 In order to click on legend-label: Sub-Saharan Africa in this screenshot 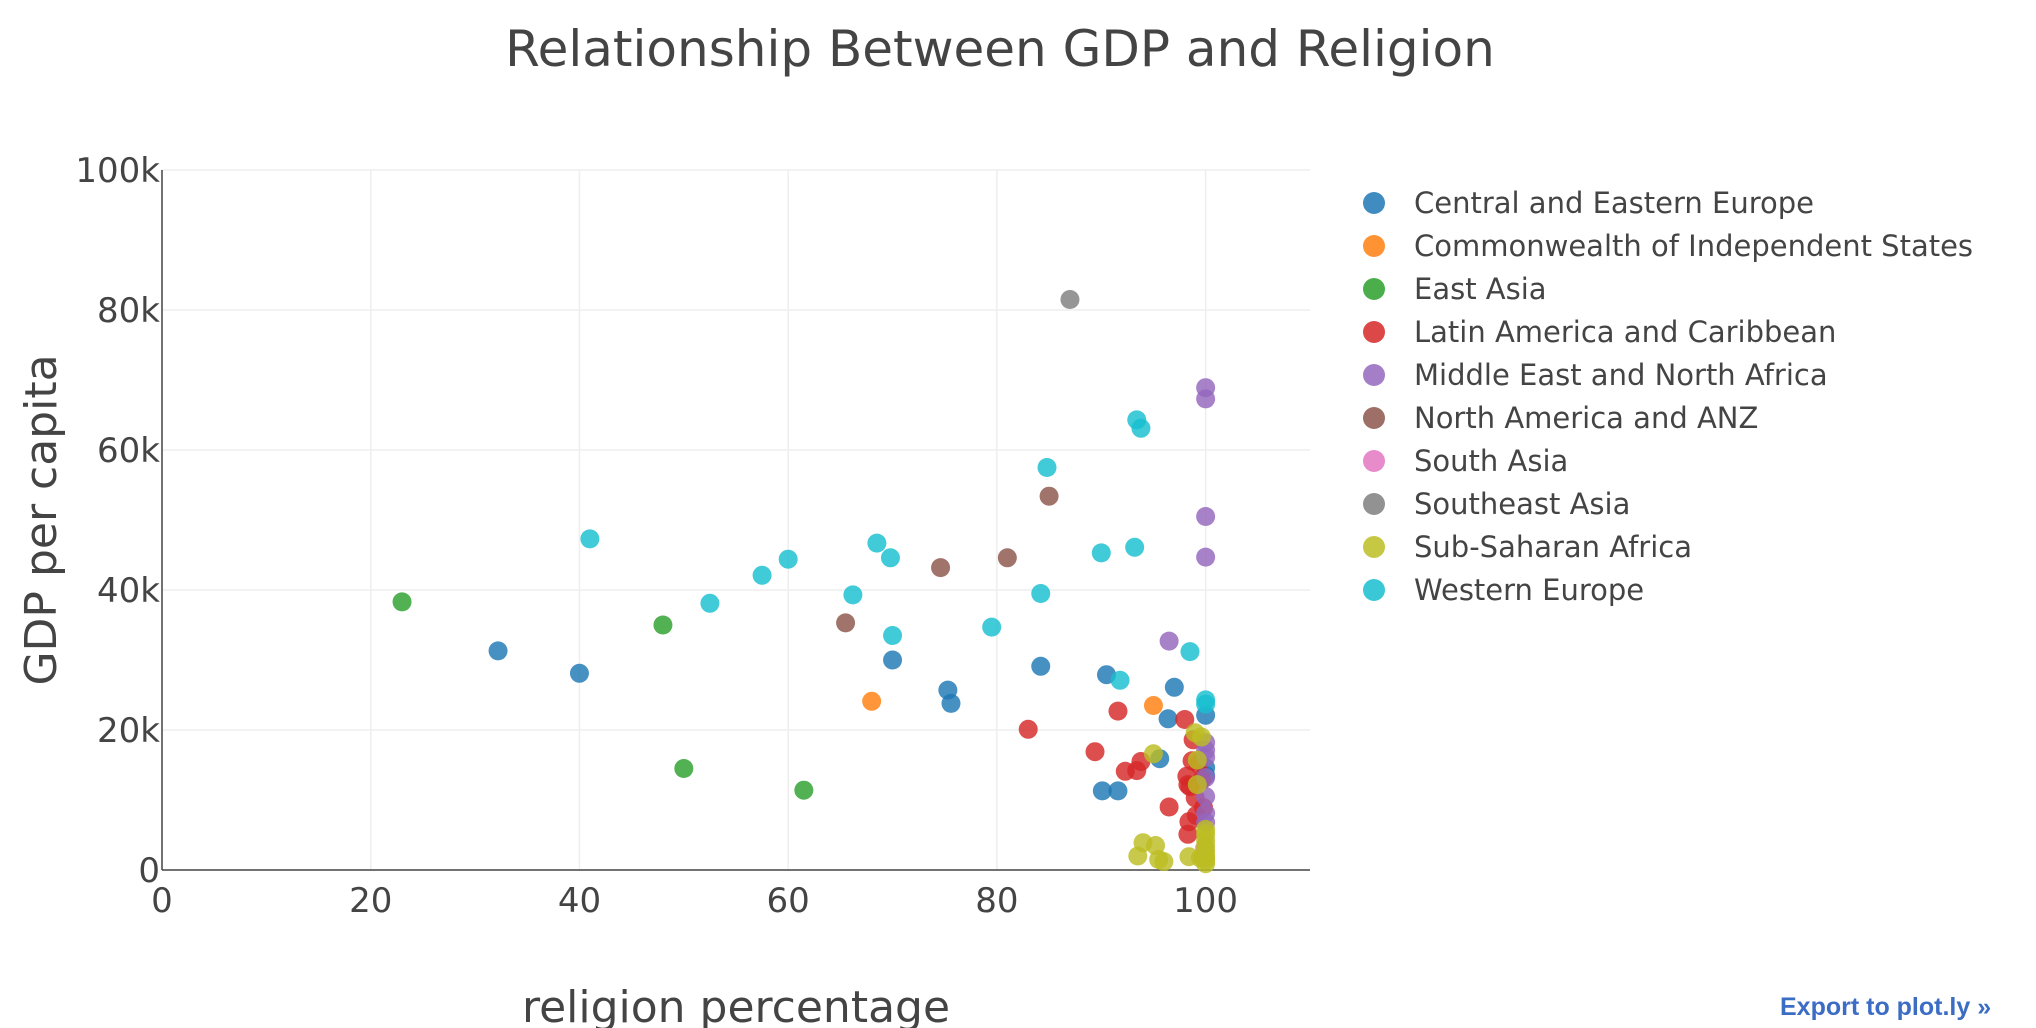, I will do `click(1553, 547)`.